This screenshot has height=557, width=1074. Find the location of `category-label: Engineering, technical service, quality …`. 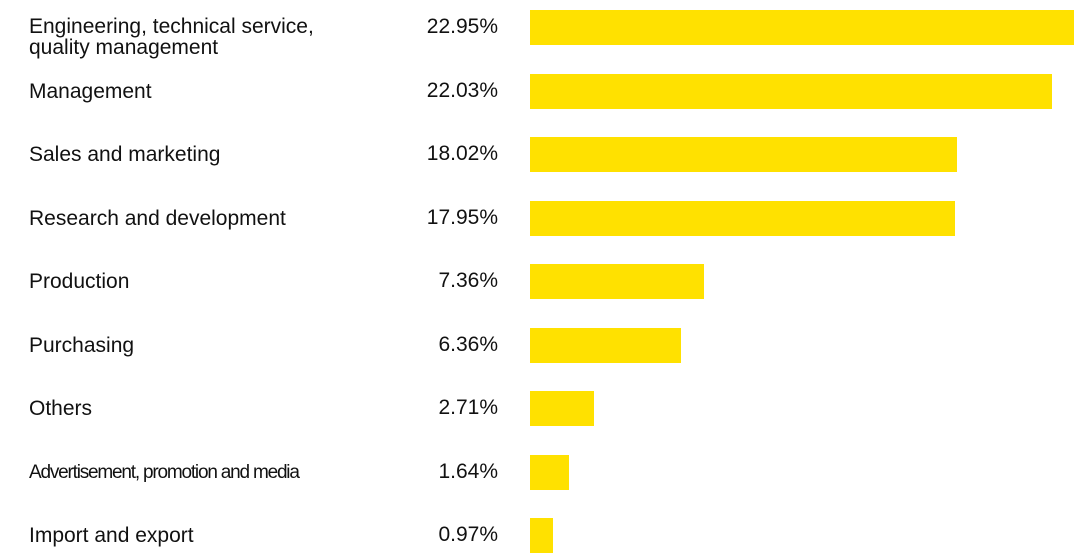

category-label: Engineering, technical service, quality … is located at coordinates (171, 37).